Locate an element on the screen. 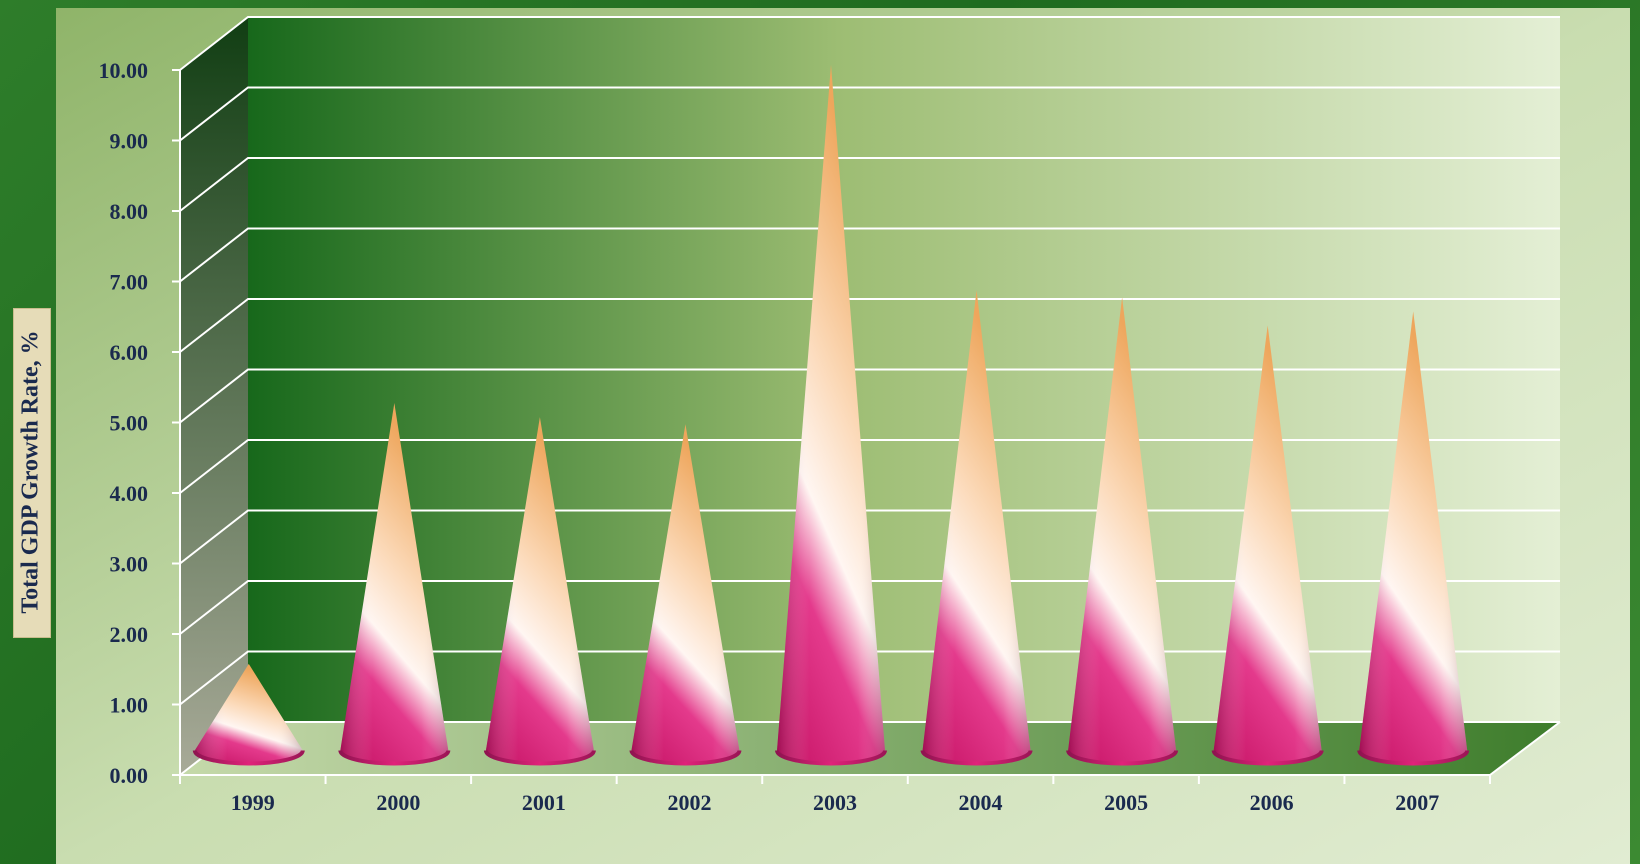 This screenshot has width=1640, height=864. x-tick-label: 2003 is located at coordinates (835, 802).